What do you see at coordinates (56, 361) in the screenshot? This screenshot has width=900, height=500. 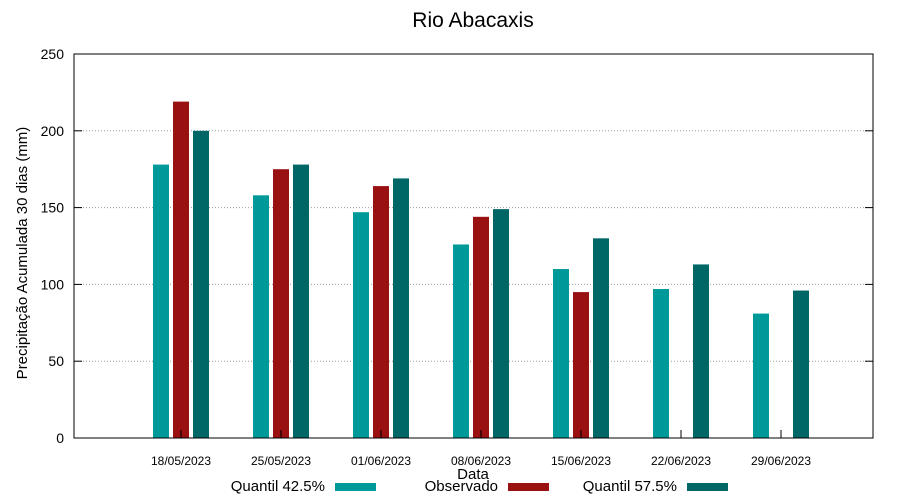 I see `y-tick-label: 50` at bounding box center [56, 361].